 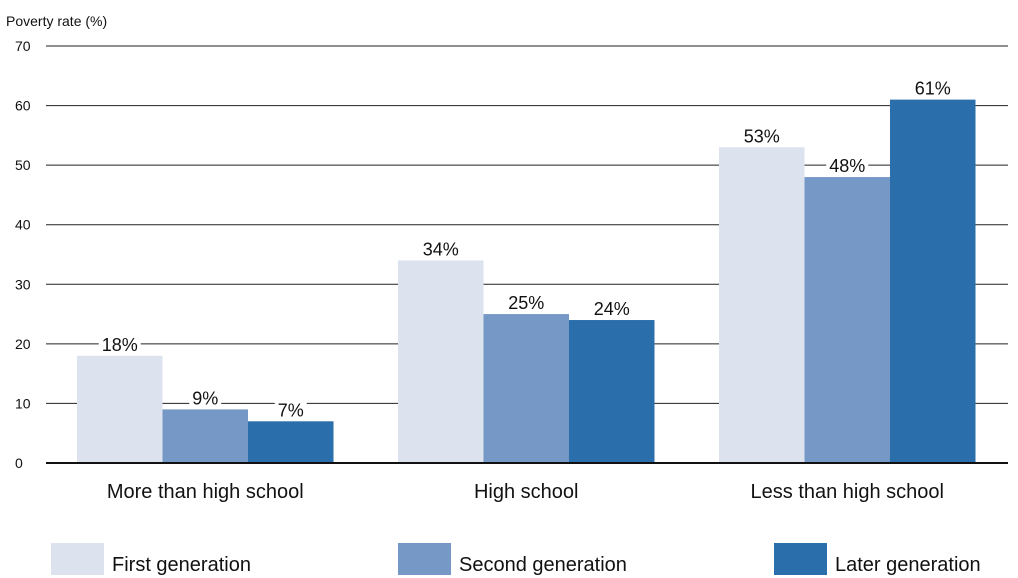 What do you see at coordinates (441, 361) in the screenshot?
I see `bar-high-school-first-generation` at bounding box center [441, 361].